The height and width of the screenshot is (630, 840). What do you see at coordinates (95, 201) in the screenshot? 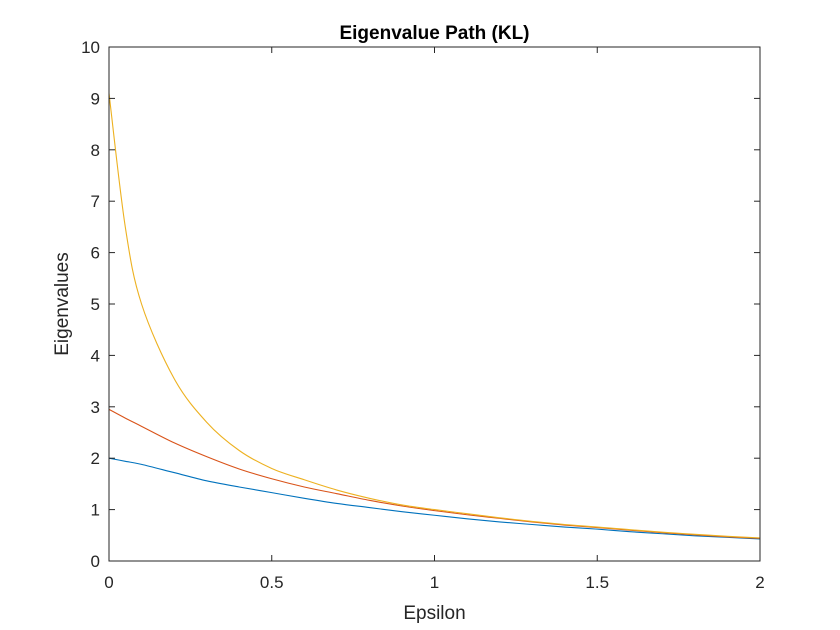
I see `y-tick-label: 7` at bounding box center [95, 201].